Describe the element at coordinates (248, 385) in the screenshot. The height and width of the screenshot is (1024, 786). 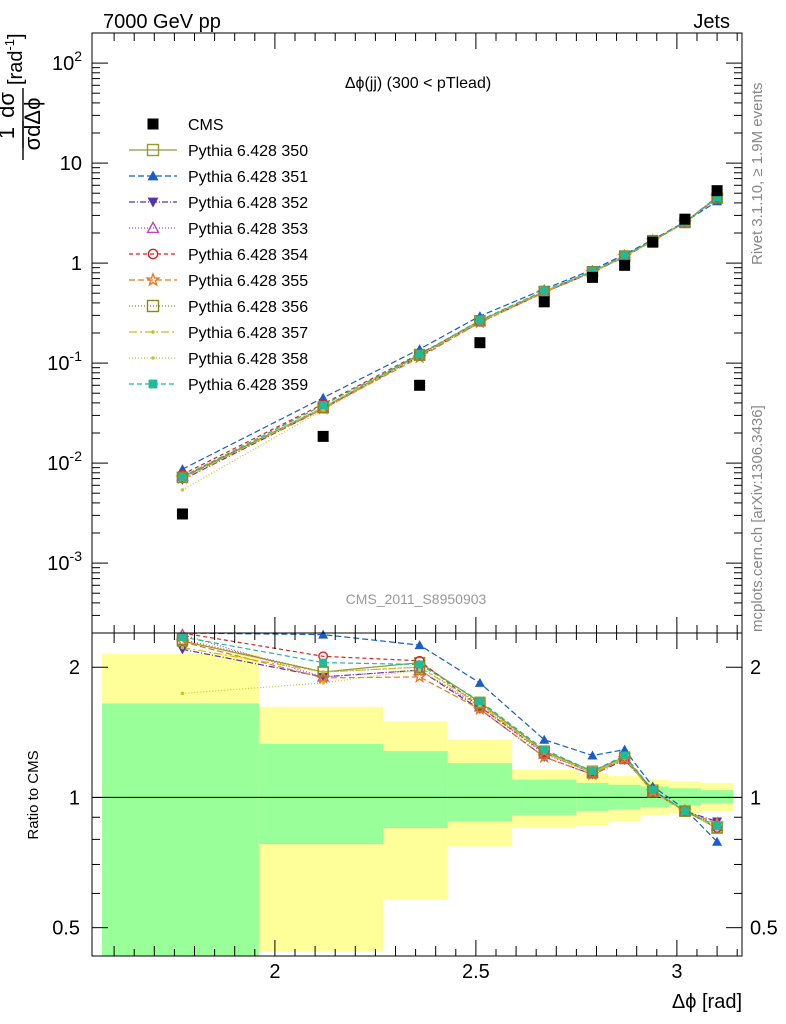
I see `legend-label-9: Pythia 6.428 359` at that location.